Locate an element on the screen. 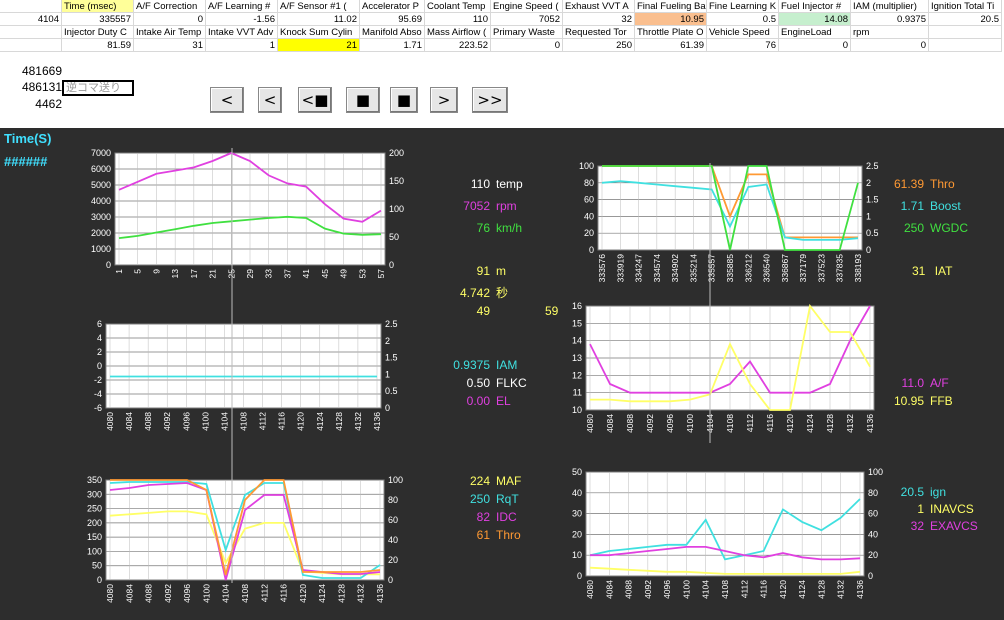 The width and height of the screenshot is (1004, 620). row4-cell: 76 is located at coordinates (743, 45).